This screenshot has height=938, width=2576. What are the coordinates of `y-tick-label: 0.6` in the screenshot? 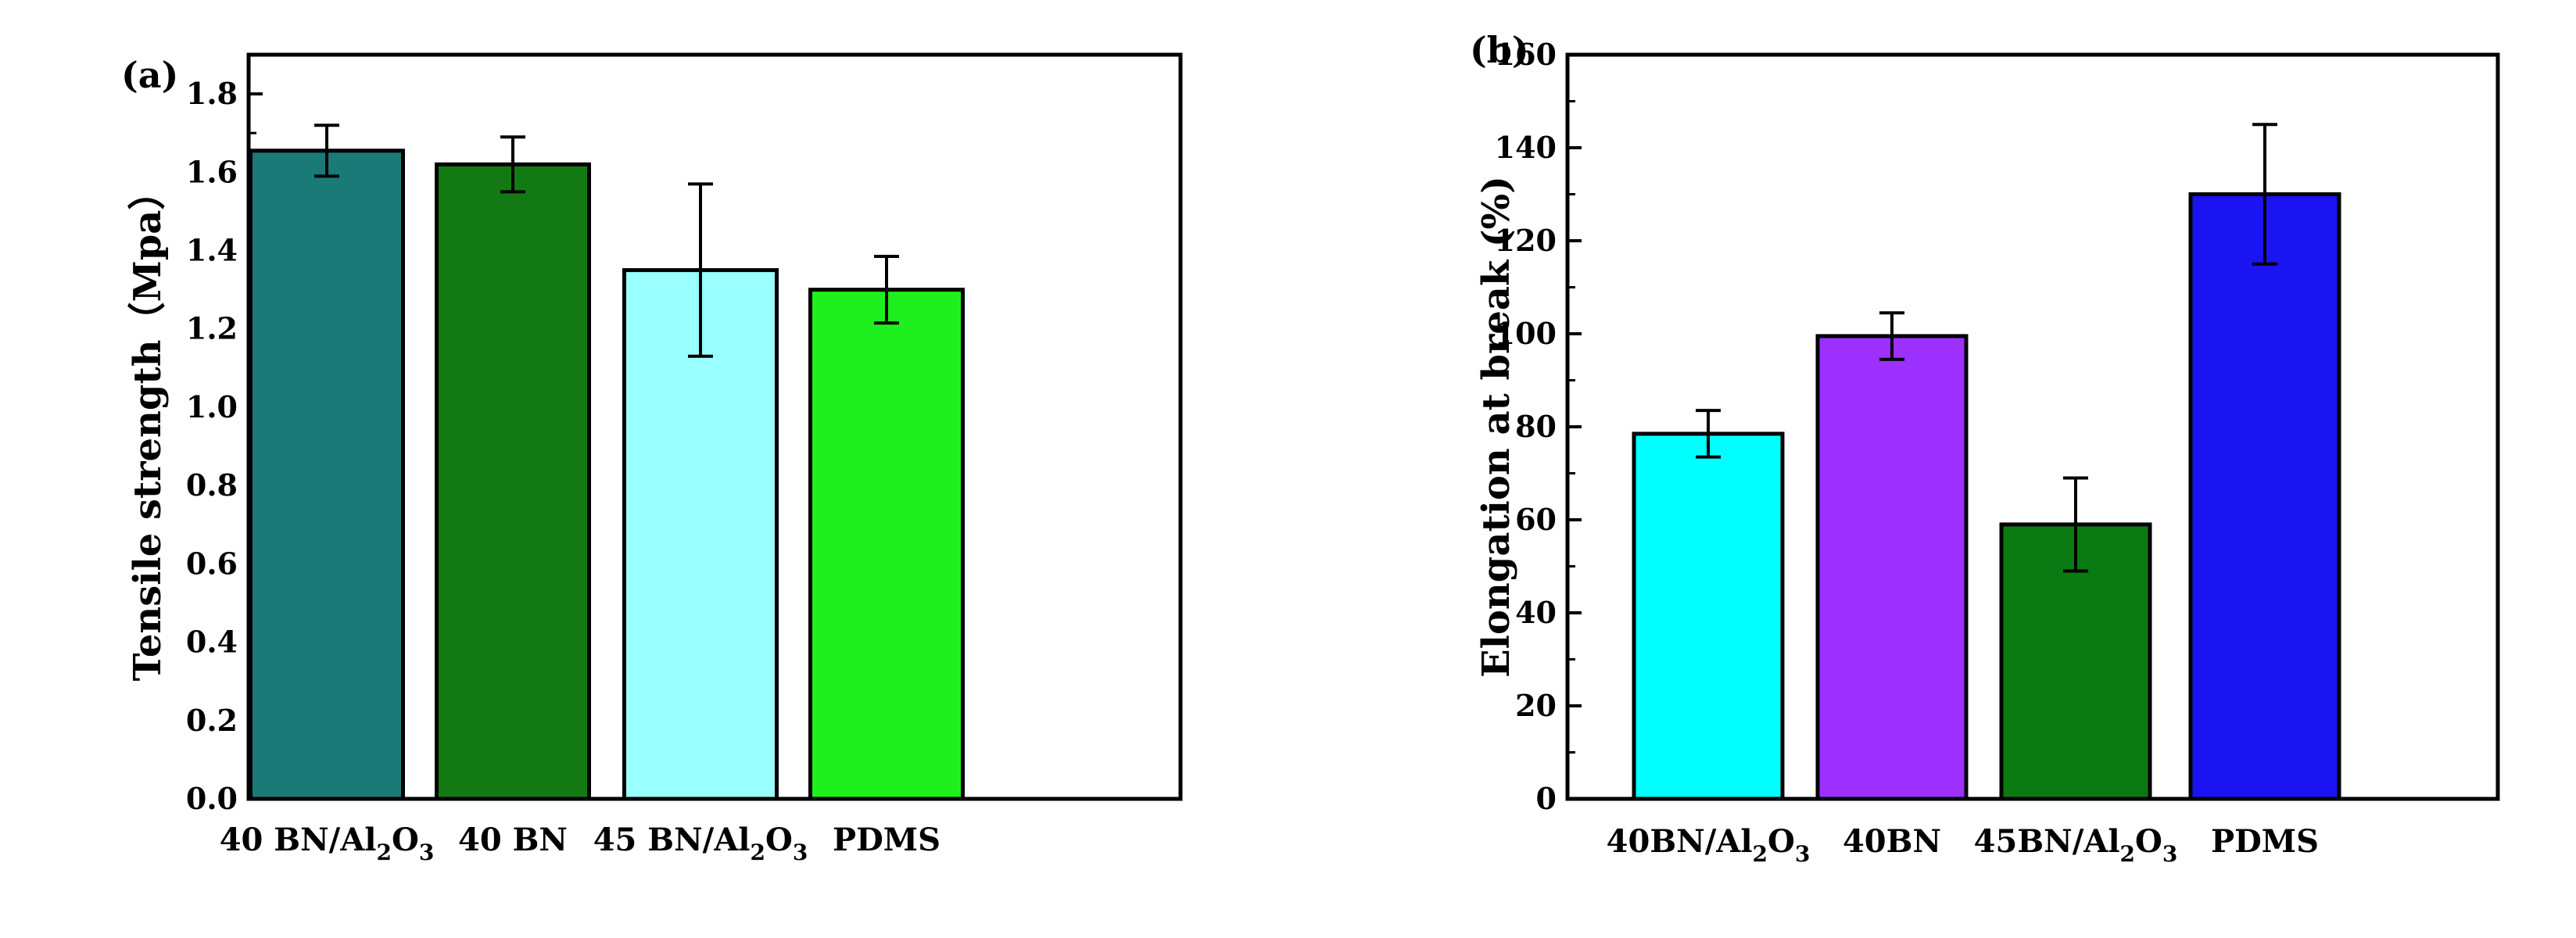 It's located at (212, 563).